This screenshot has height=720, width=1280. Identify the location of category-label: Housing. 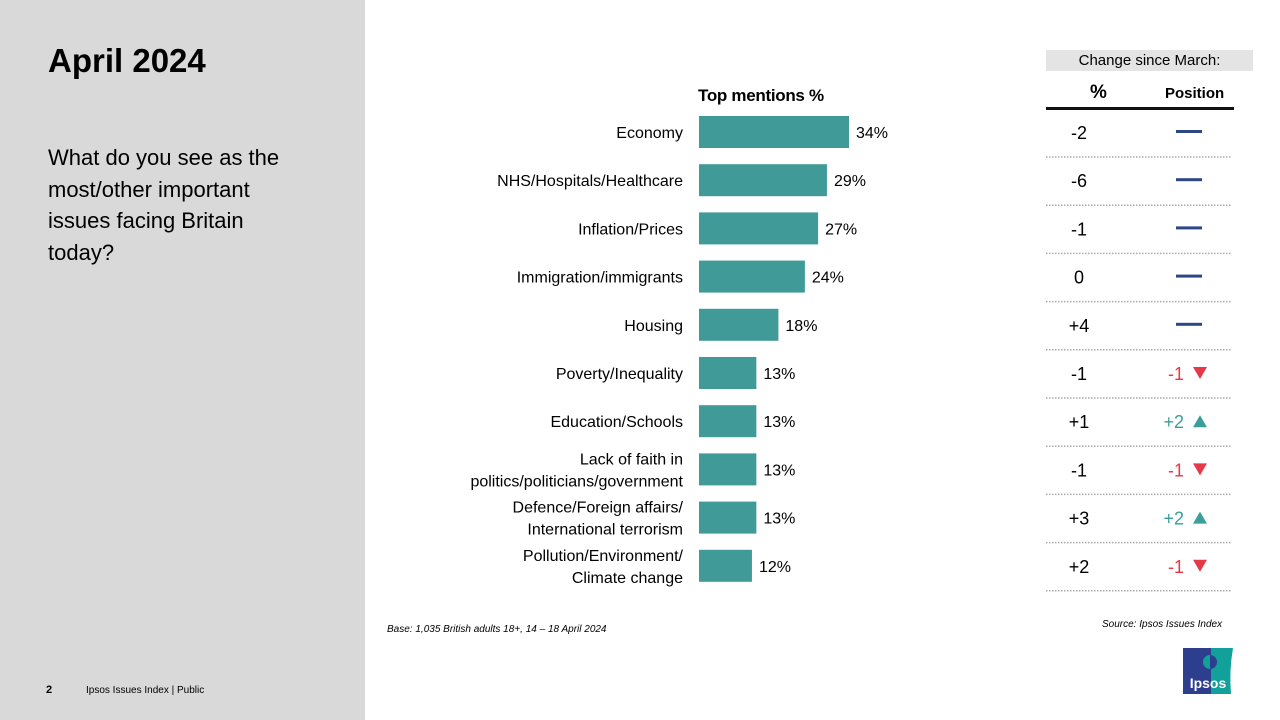
(653, 326).